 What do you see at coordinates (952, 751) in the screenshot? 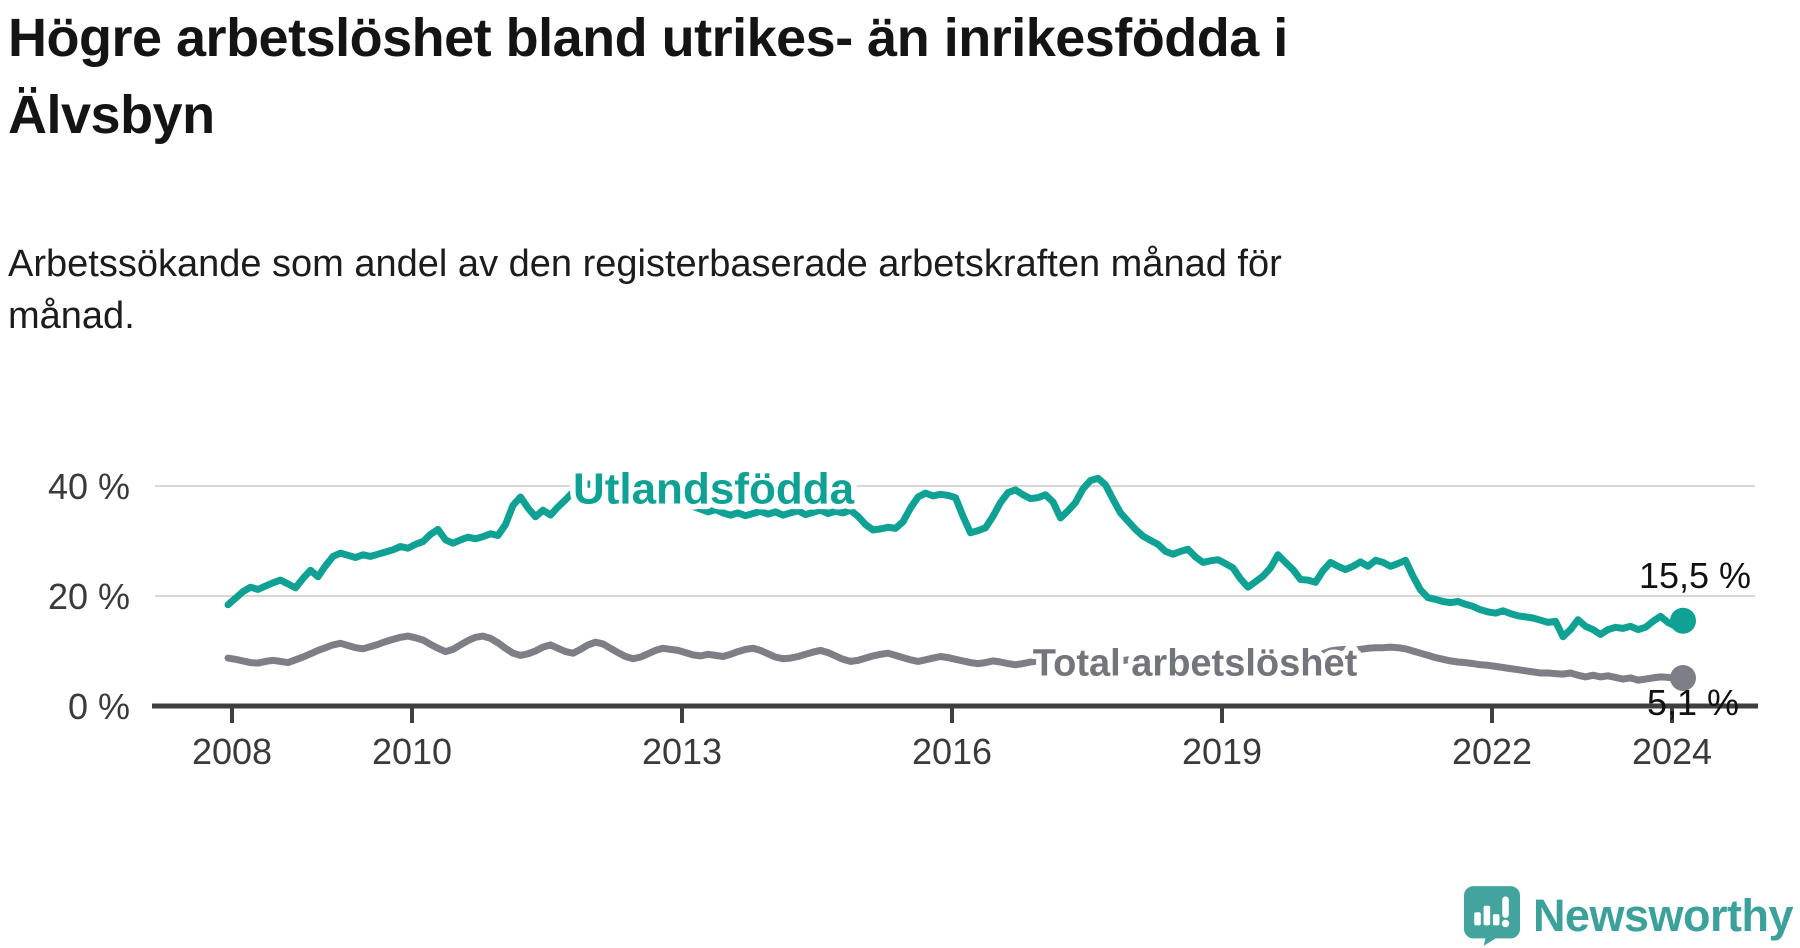
I see `x-tick-label-2016: 2016` at bounding box center [952, 751].